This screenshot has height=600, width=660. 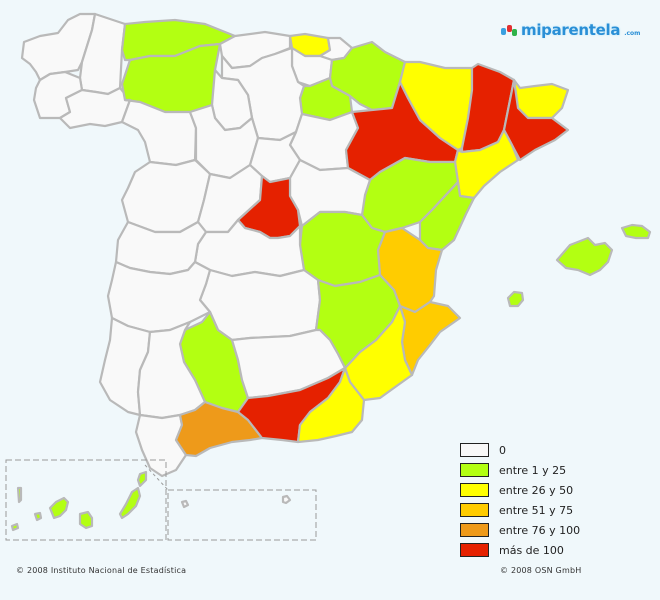 What do you see at coordinates (242, 515) in the screenshot?
I see `ceuta-melilla-inset-frame` at bounding box center [242, 515].